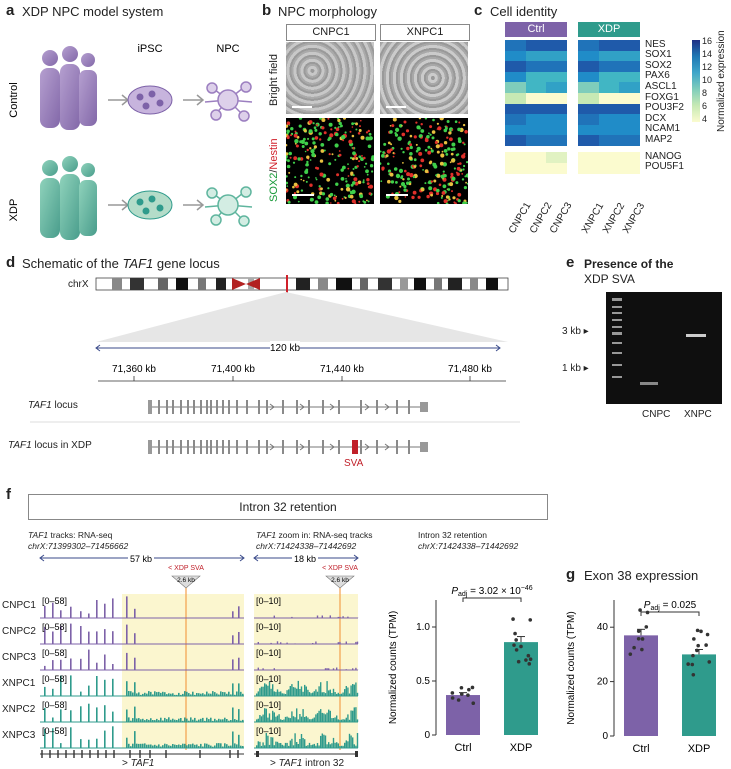 Image resolution: width=731 pixels, height=769 pixels. Describe the element at coordinates (93, 11) in the screenshot. I see `panel-a-title: XDP NPC model system` at that location.